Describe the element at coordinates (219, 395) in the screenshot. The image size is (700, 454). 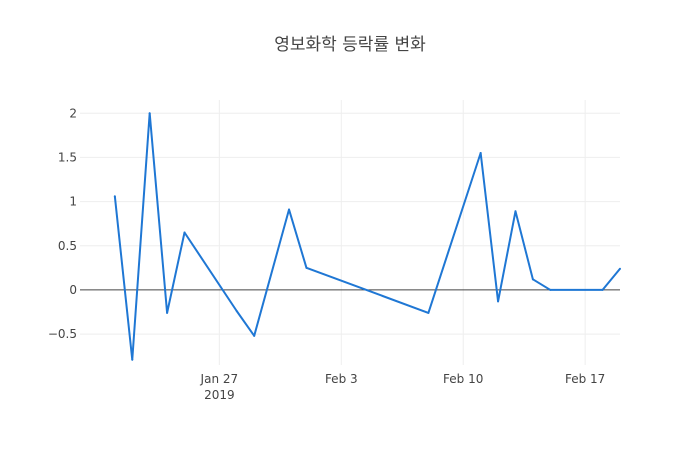
I see `x-tick-sublabel: 2019` at that location.